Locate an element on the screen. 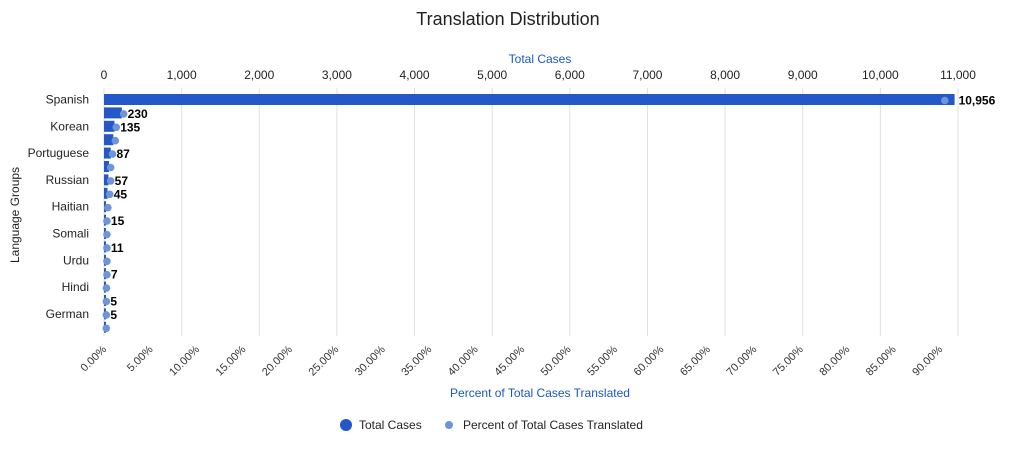  bottom-tick-label: 10.00% is located at coordinates (184, 360).